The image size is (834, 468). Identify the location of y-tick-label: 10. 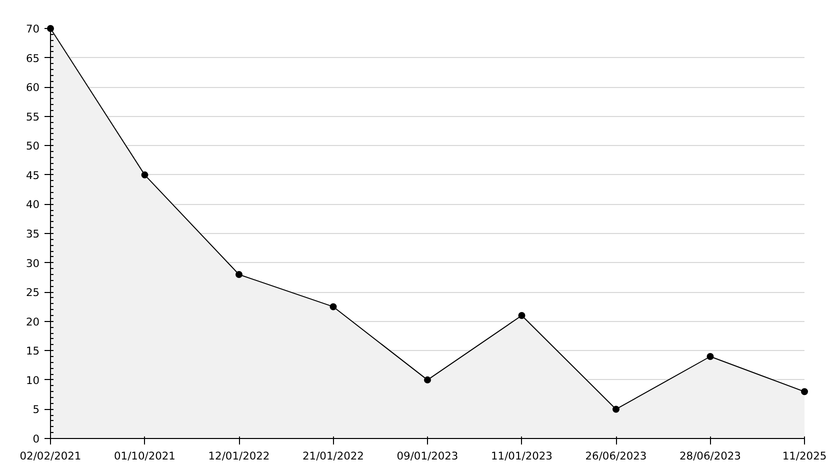
(33, 380).